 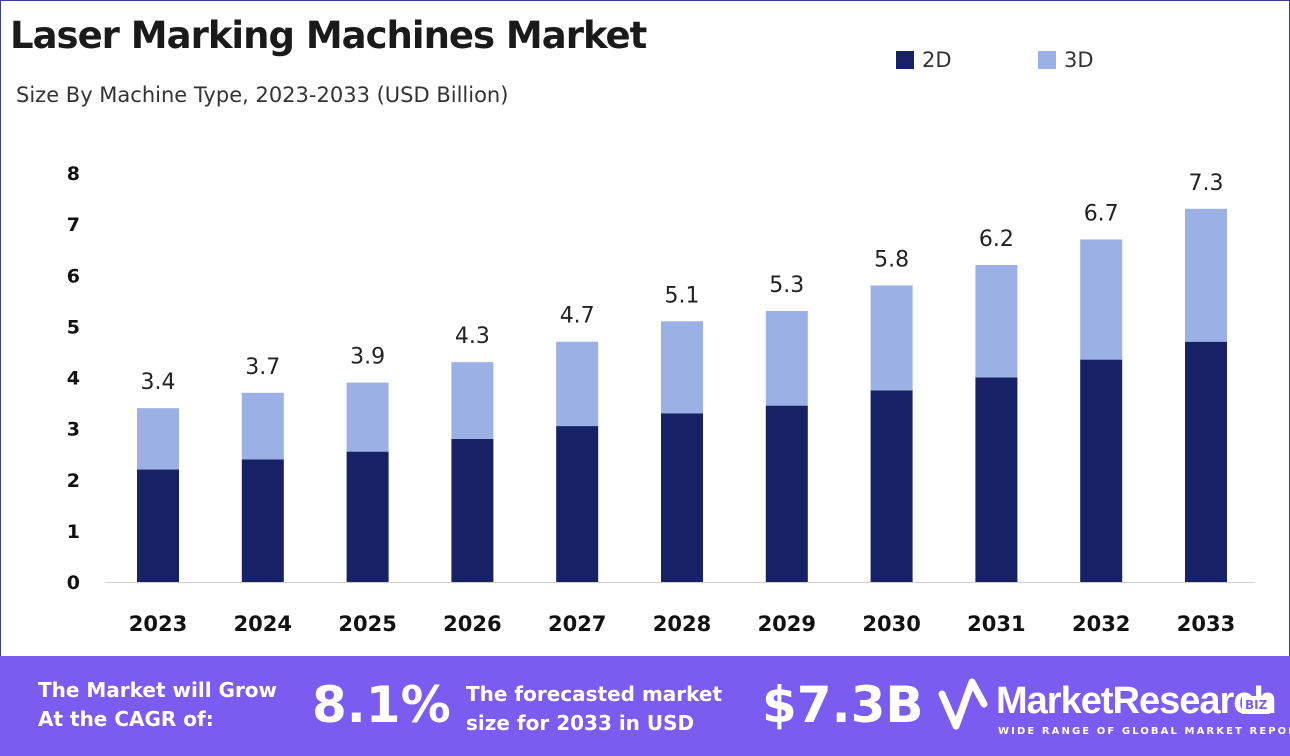 What do you see at coordinates (262, 520) in the screenshot?
I see `bar-2d-2024` at bounding box center [262, 520].